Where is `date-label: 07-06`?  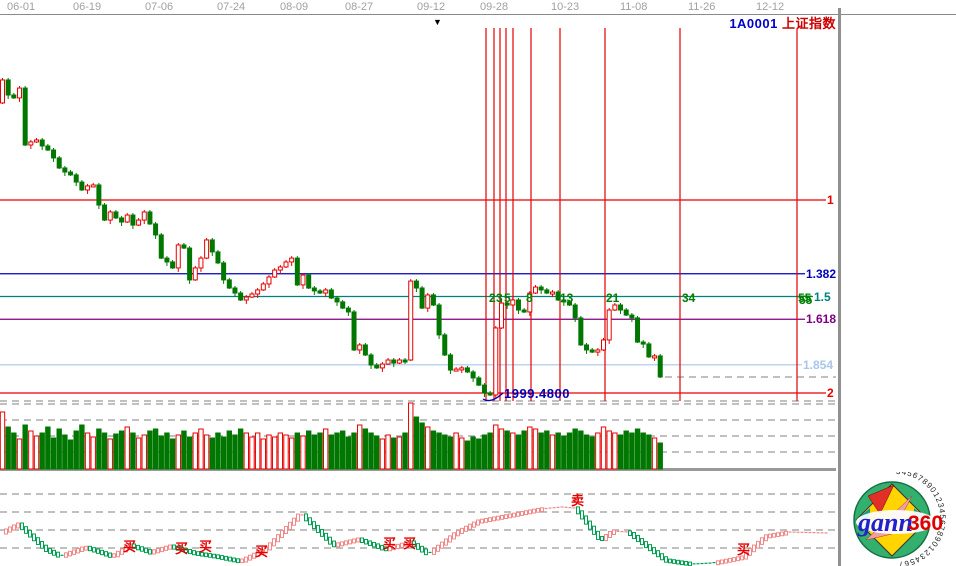 date-label: 07-06 is located at coordinates (159, 7).